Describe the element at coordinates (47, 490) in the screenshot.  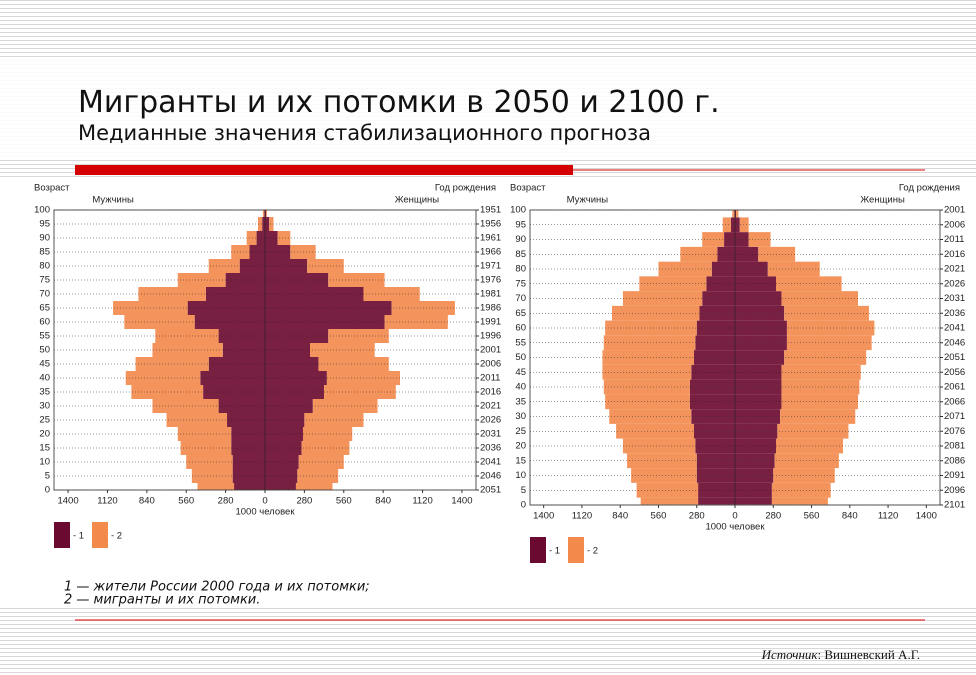
I see `y-tick-label: 0` at that location.